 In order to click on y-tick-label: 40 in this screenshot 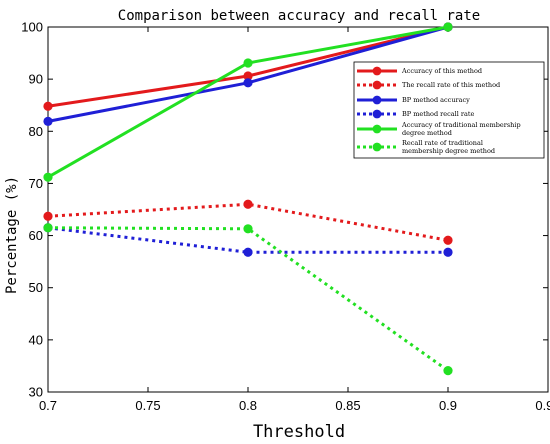, I will do `click(36, 339)`.